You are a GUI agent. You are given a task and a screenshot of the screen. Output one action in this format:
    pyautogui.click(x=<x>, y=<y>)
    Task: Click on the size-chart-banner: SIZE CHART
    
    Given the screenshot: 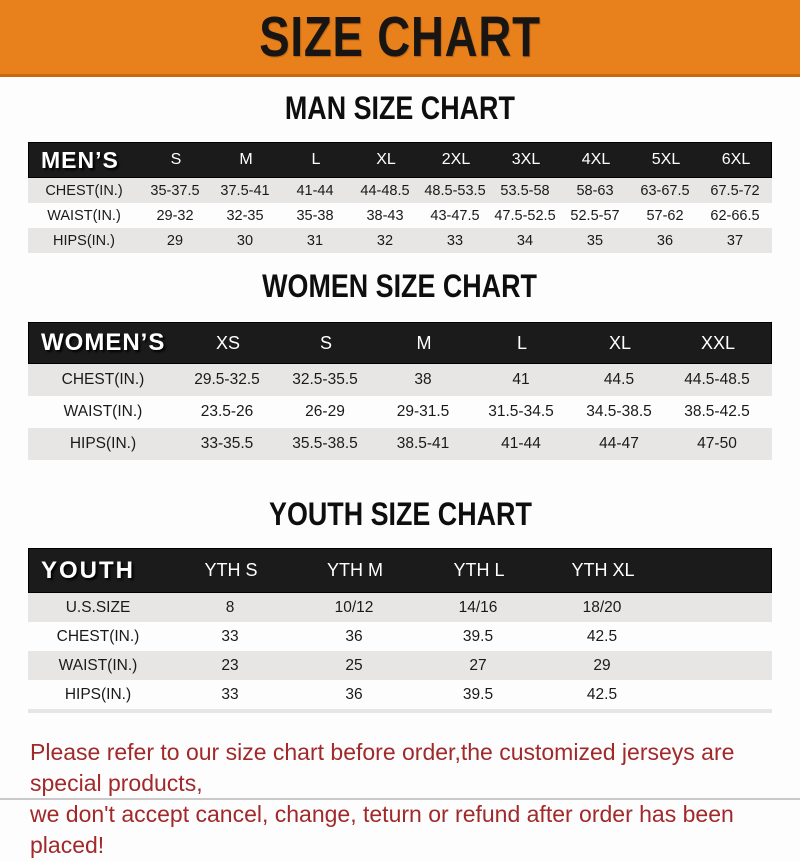 What is the action you would take?
    pyautogui.click(x=400, y=38)
    